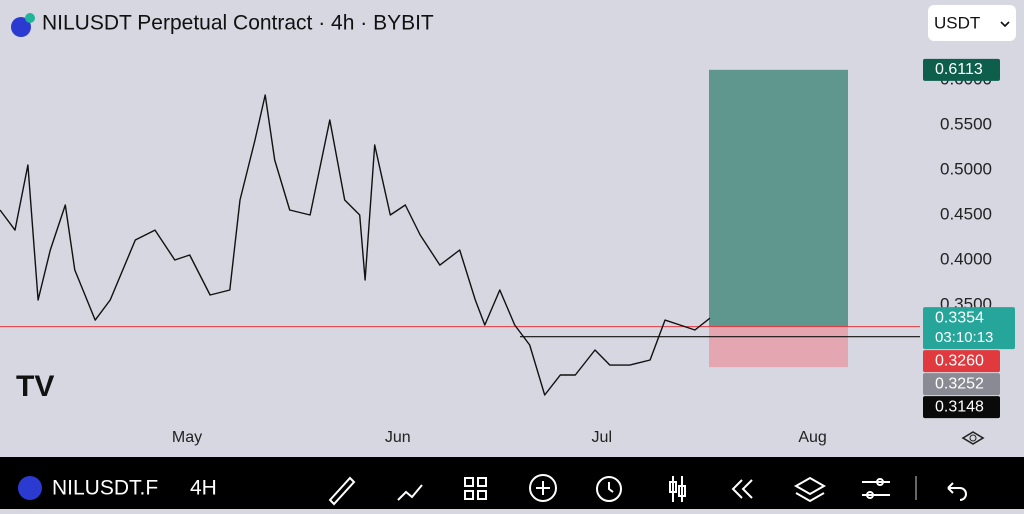 The width and height of the screenshot is (1024, 514). Describe the element at coordinates (203, 488) in the screenshot. I see `toolbar-interval: 4H` at that location.